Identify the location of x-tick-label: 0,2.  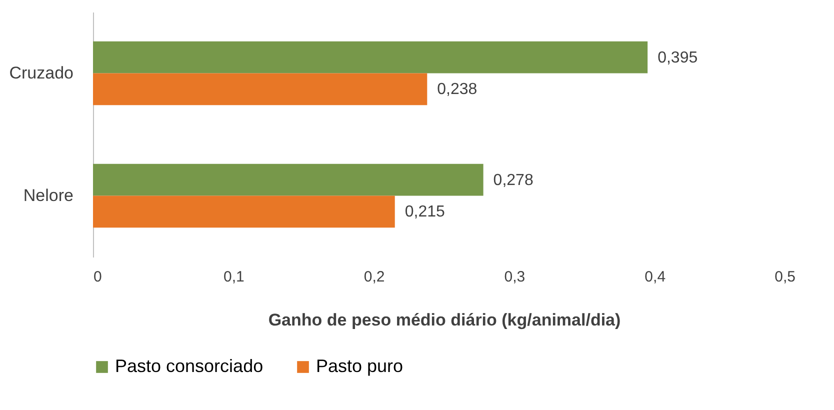
(374, 277).